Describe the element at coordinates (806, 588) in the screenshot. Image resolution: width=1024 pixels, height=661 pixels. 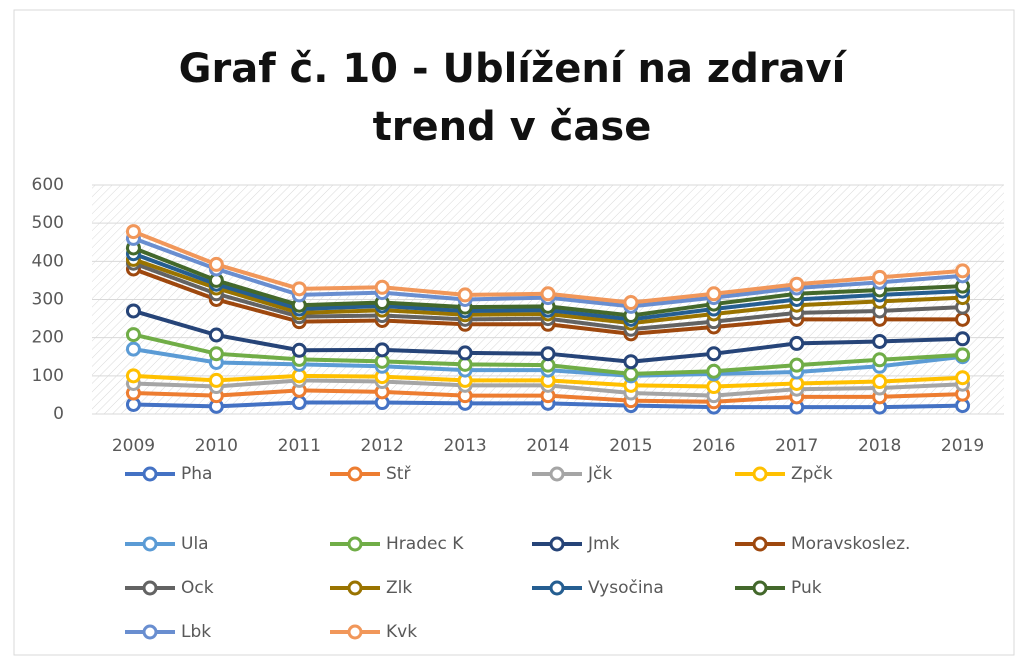
I see `legend-label: Puk` at that location.